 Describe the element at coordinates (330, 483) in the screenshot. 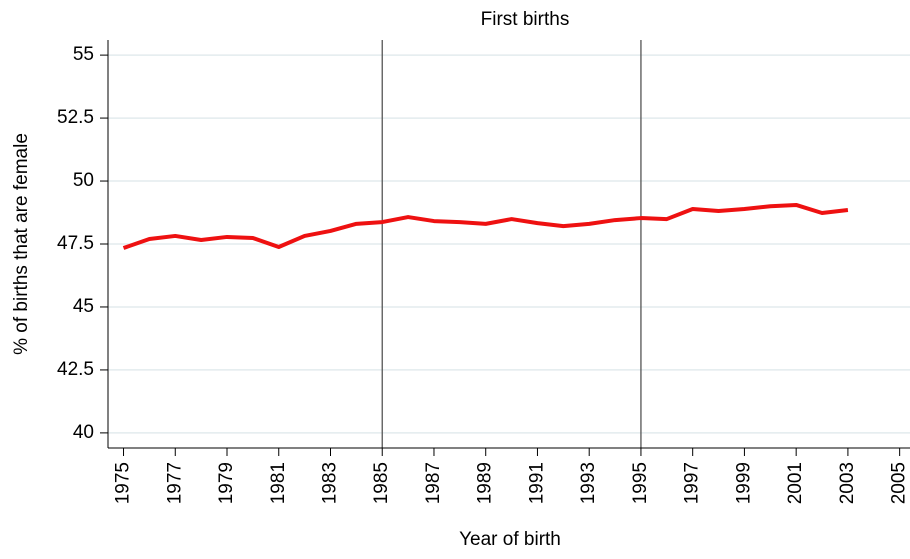

I see `x-tick-label: 1983` at that location.